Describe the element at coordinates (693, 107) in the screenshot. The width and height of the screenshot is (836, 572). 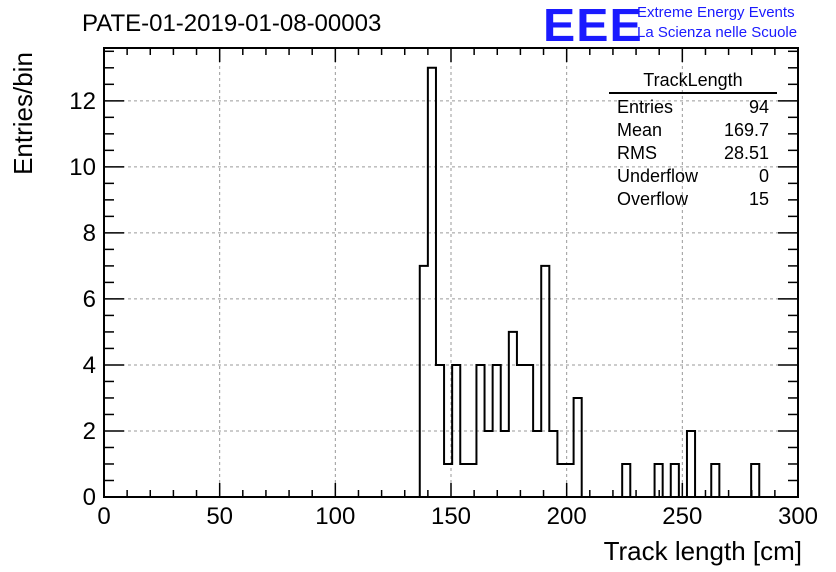
I see `stats-row-entries: Entries 94` at that location.